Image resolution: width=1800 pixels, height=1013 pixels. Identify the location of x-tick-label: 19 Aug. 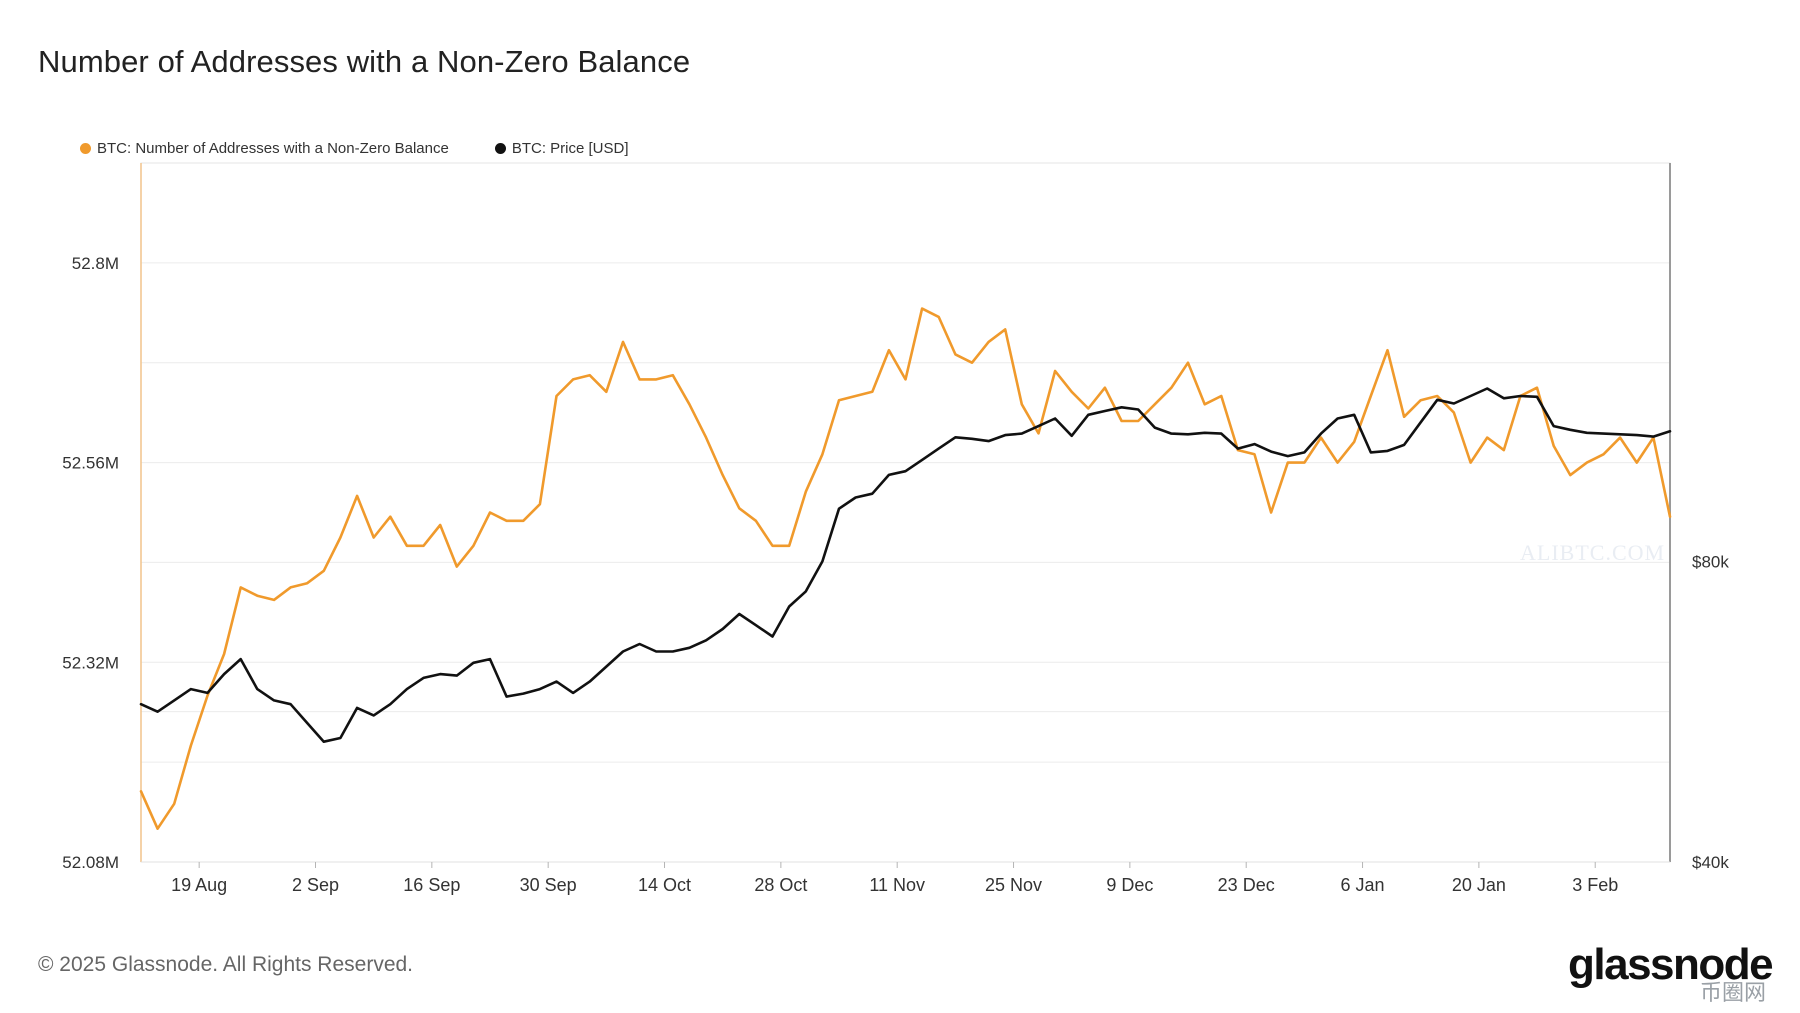
(199, 885).